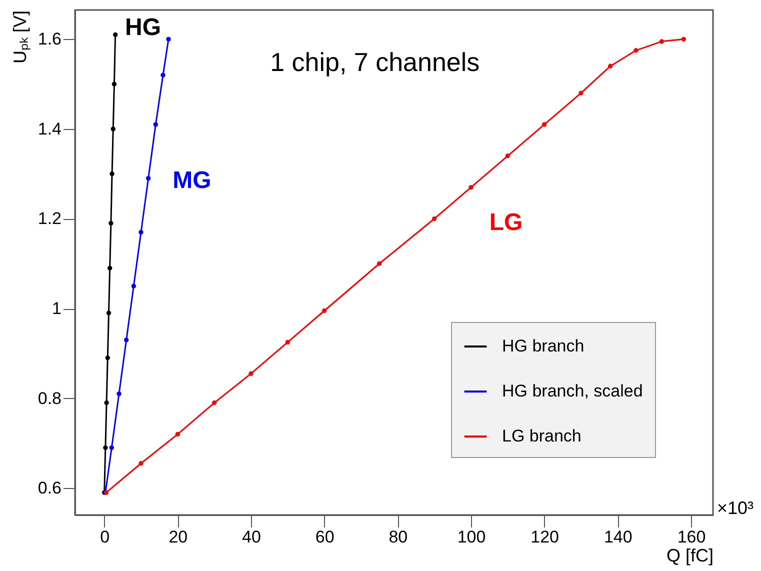  Describe the element at coordinates (542, 436) in the screenshot. I see `legend-label: LG branch` at that location.